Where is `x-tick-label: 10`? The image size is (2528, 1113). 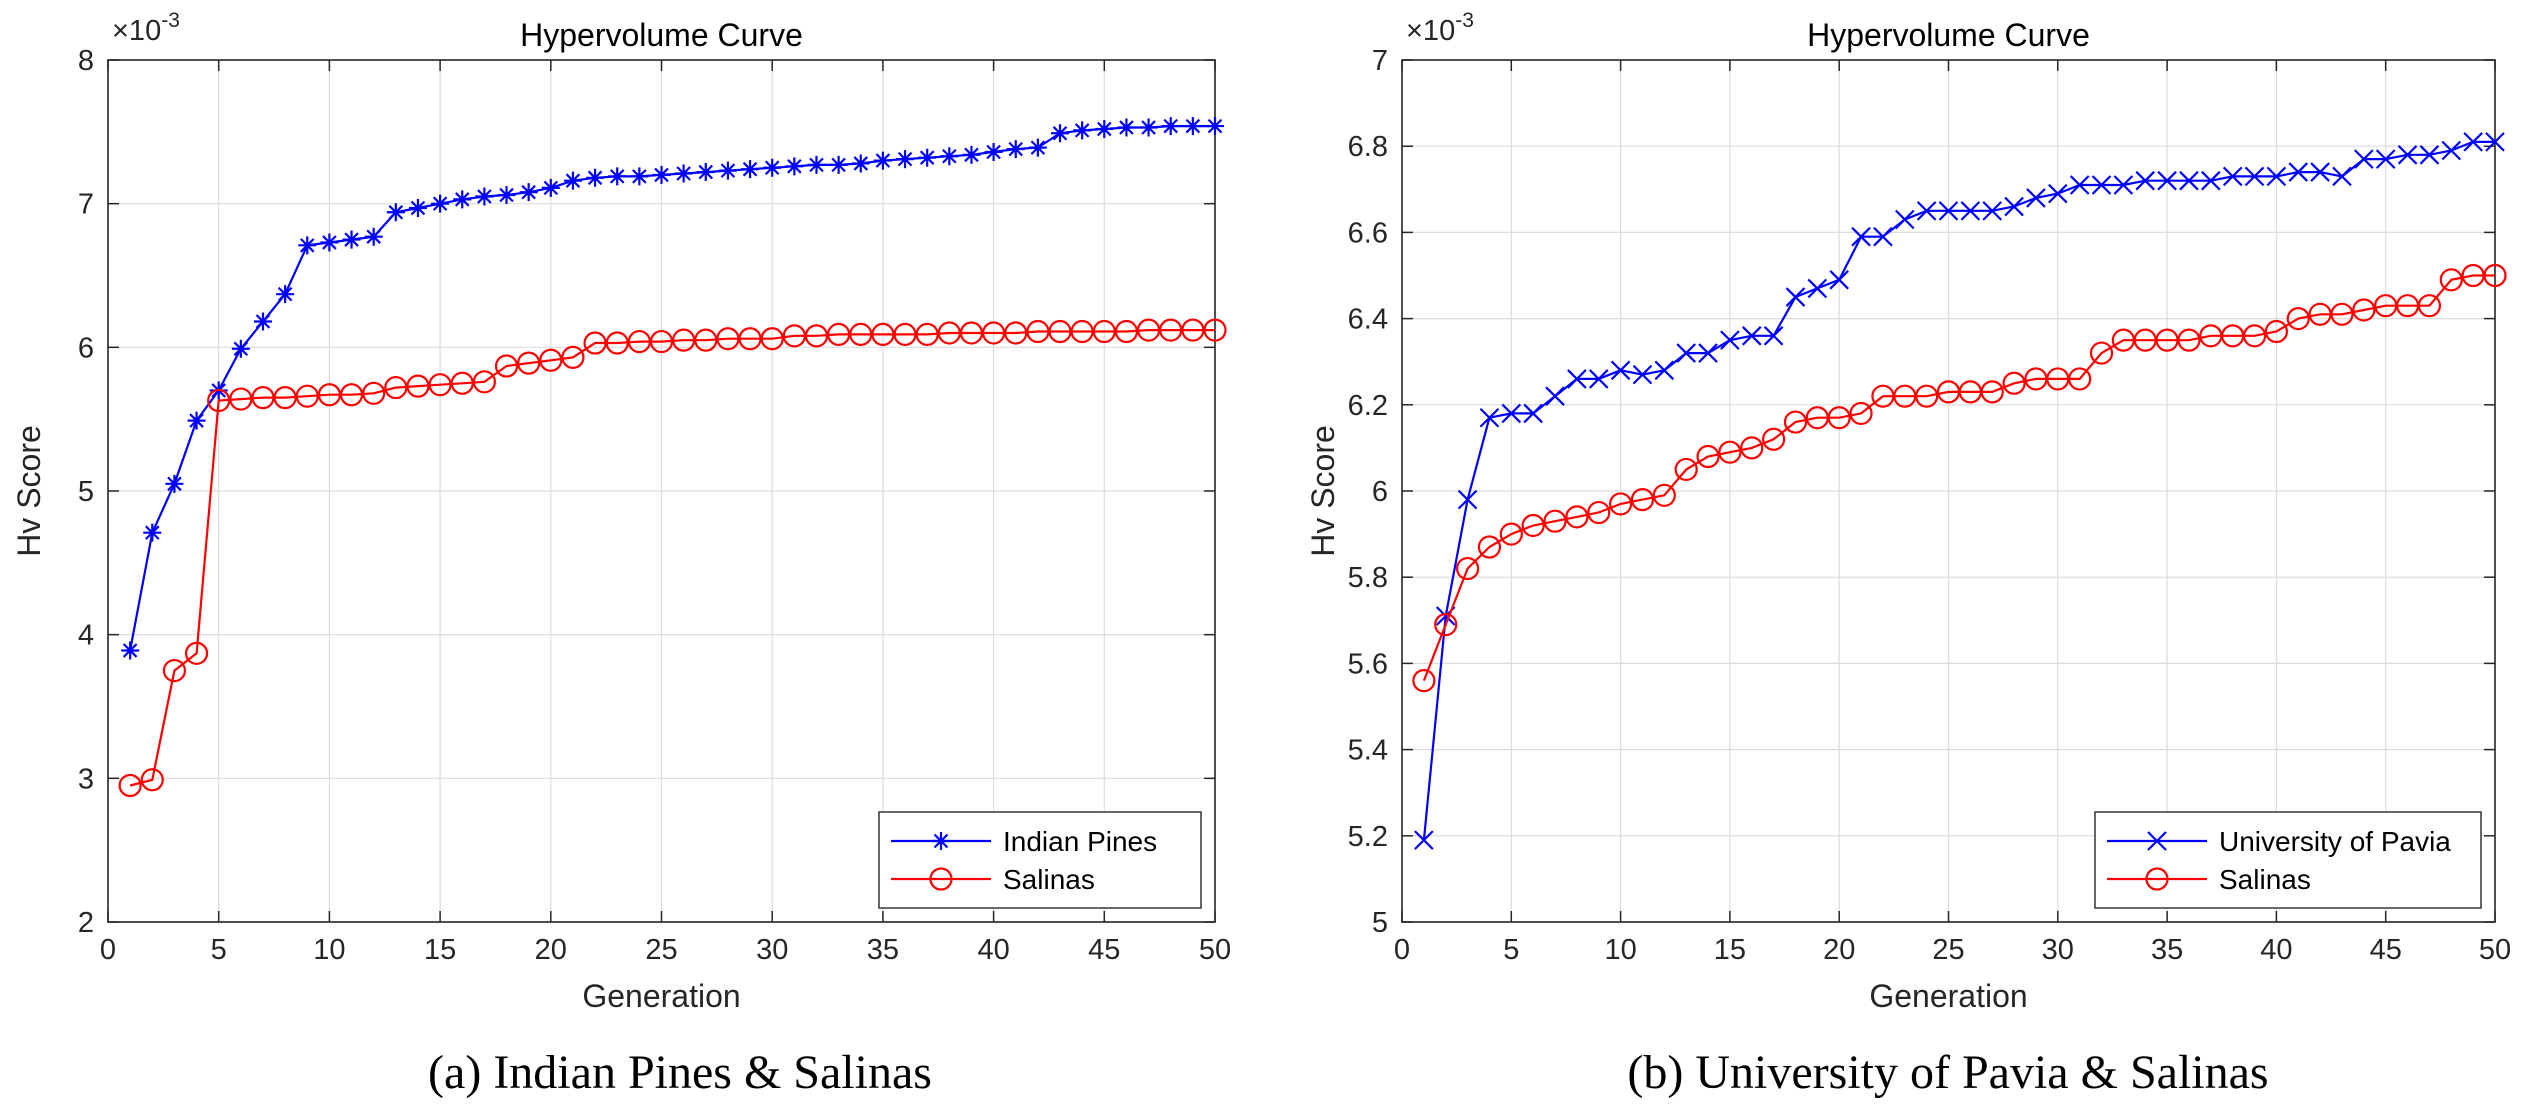
x-tick-label: 10 is located at coordinates (329, 950).